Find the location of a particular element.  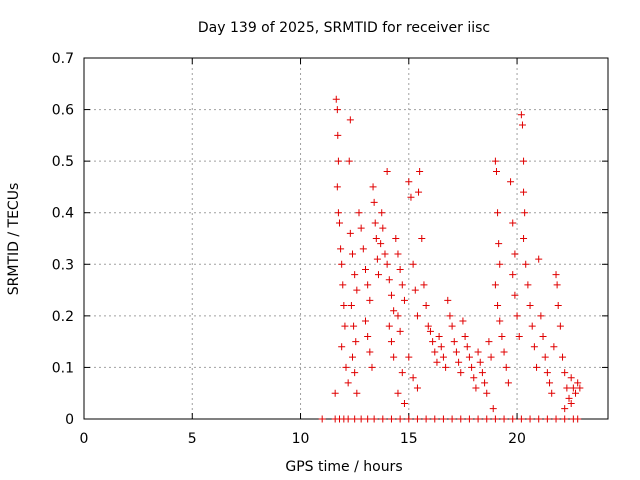

x-tick-label: 10 is located at coordinates (301, 439).